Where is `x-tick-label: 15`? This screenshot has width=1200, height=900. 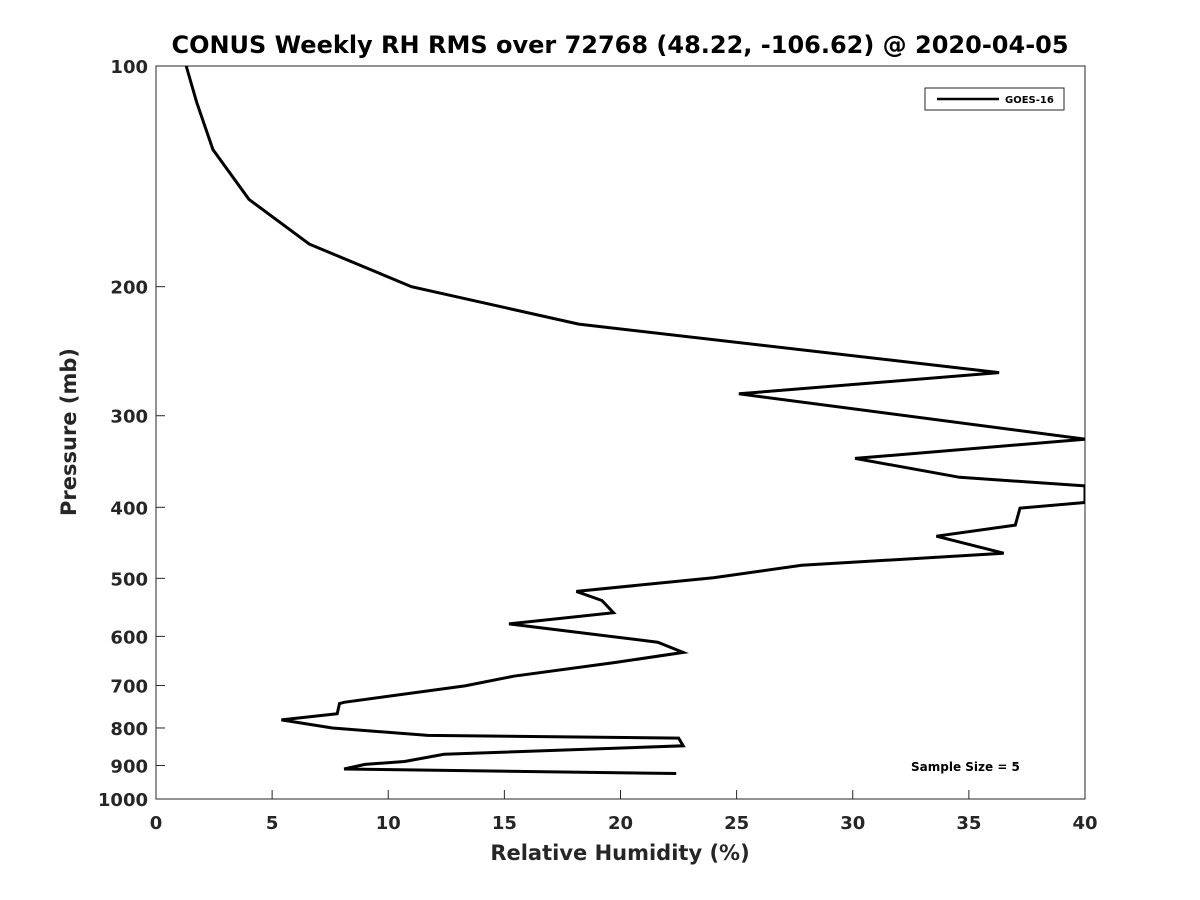 x-tick-label: 15 is located at coordinates (504, 823).